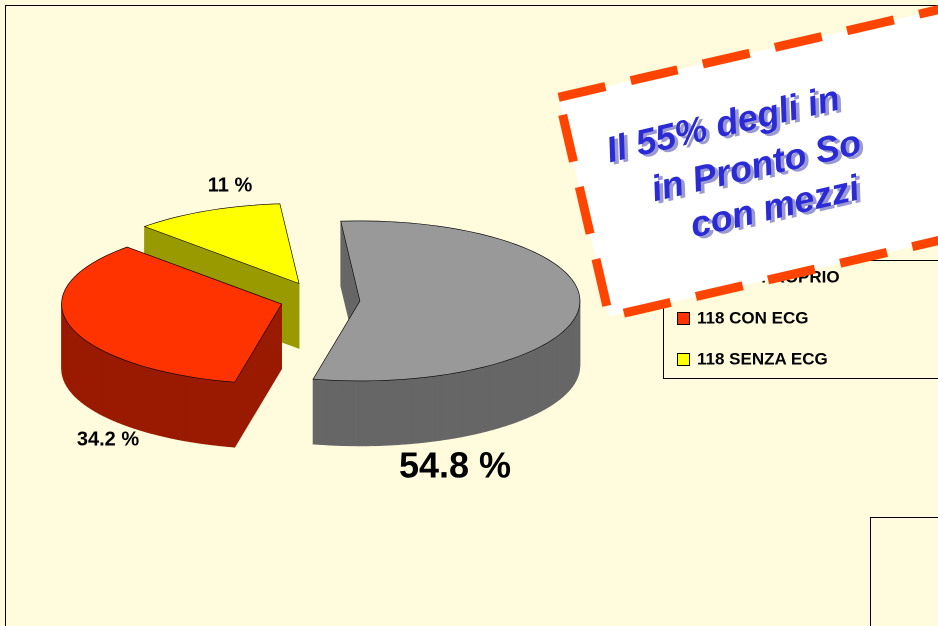  I want to click on data-label: 11 %, so click(230, 185).